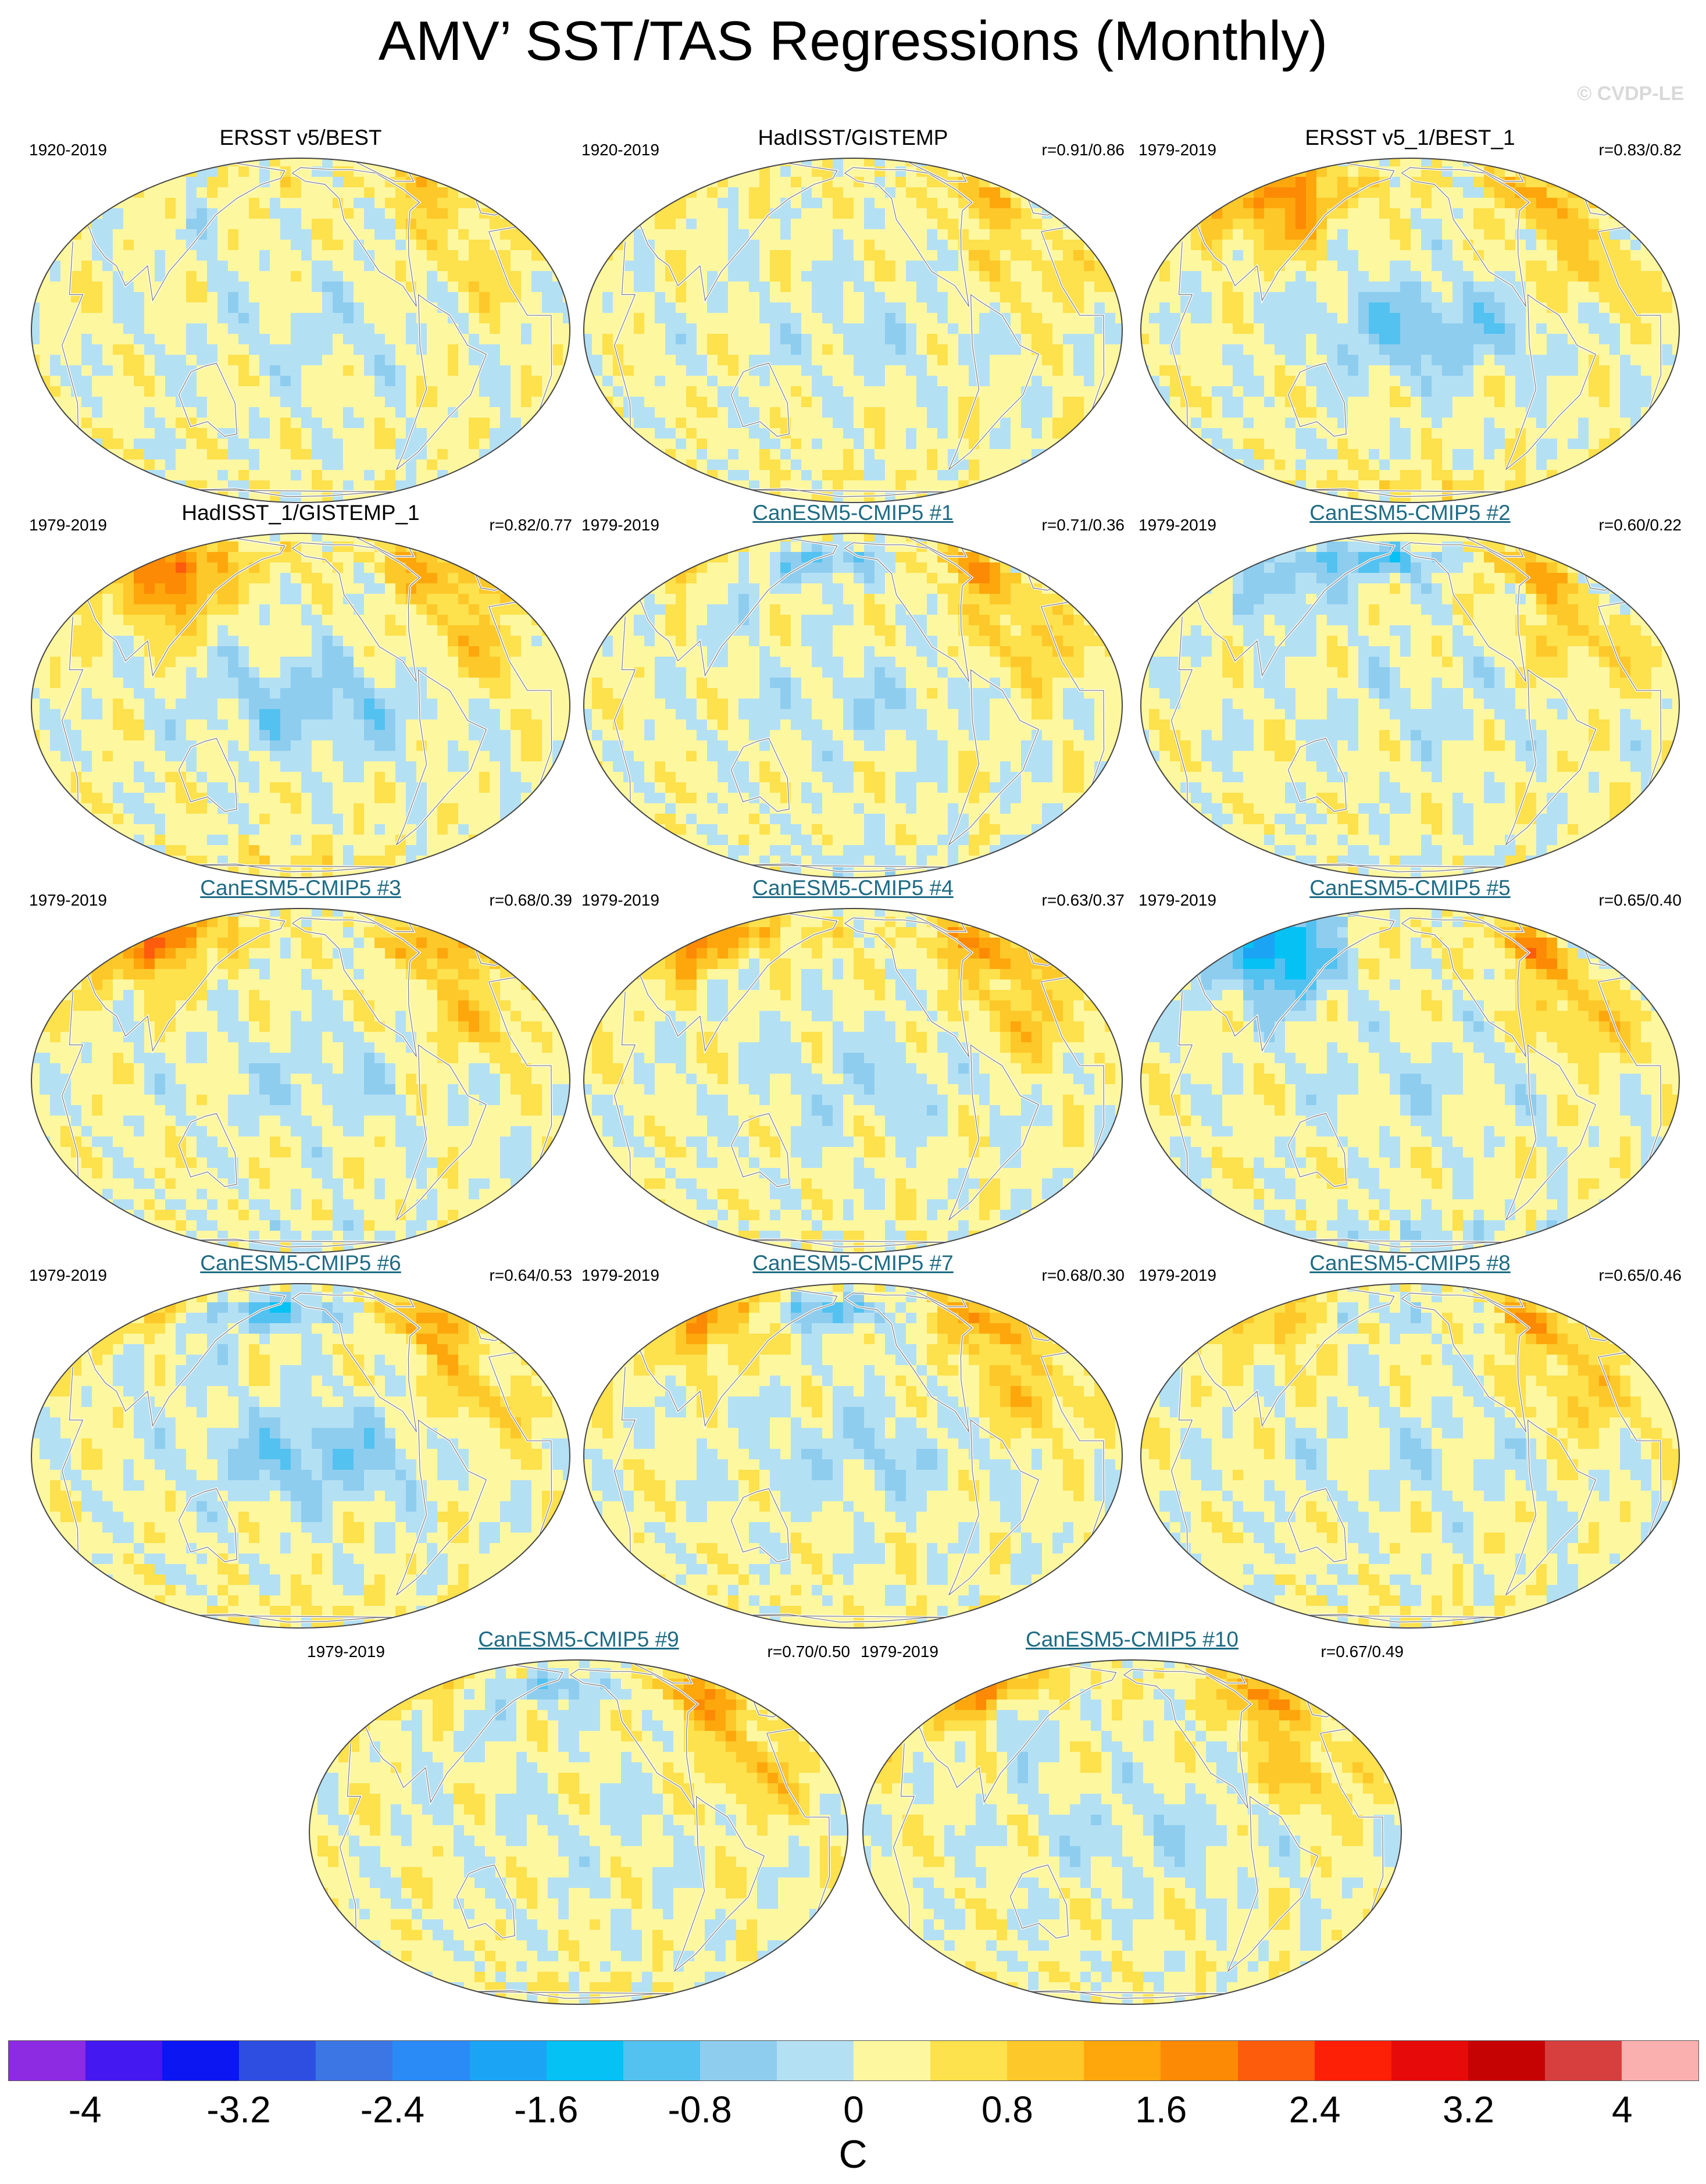 Image resolution: width=1706 pixels, height=2184 pixels. Describe the element at coordinates (531, 900) in the screenshot. I see `panel-pattern-correlation: r=0.68/0.39` at that location.